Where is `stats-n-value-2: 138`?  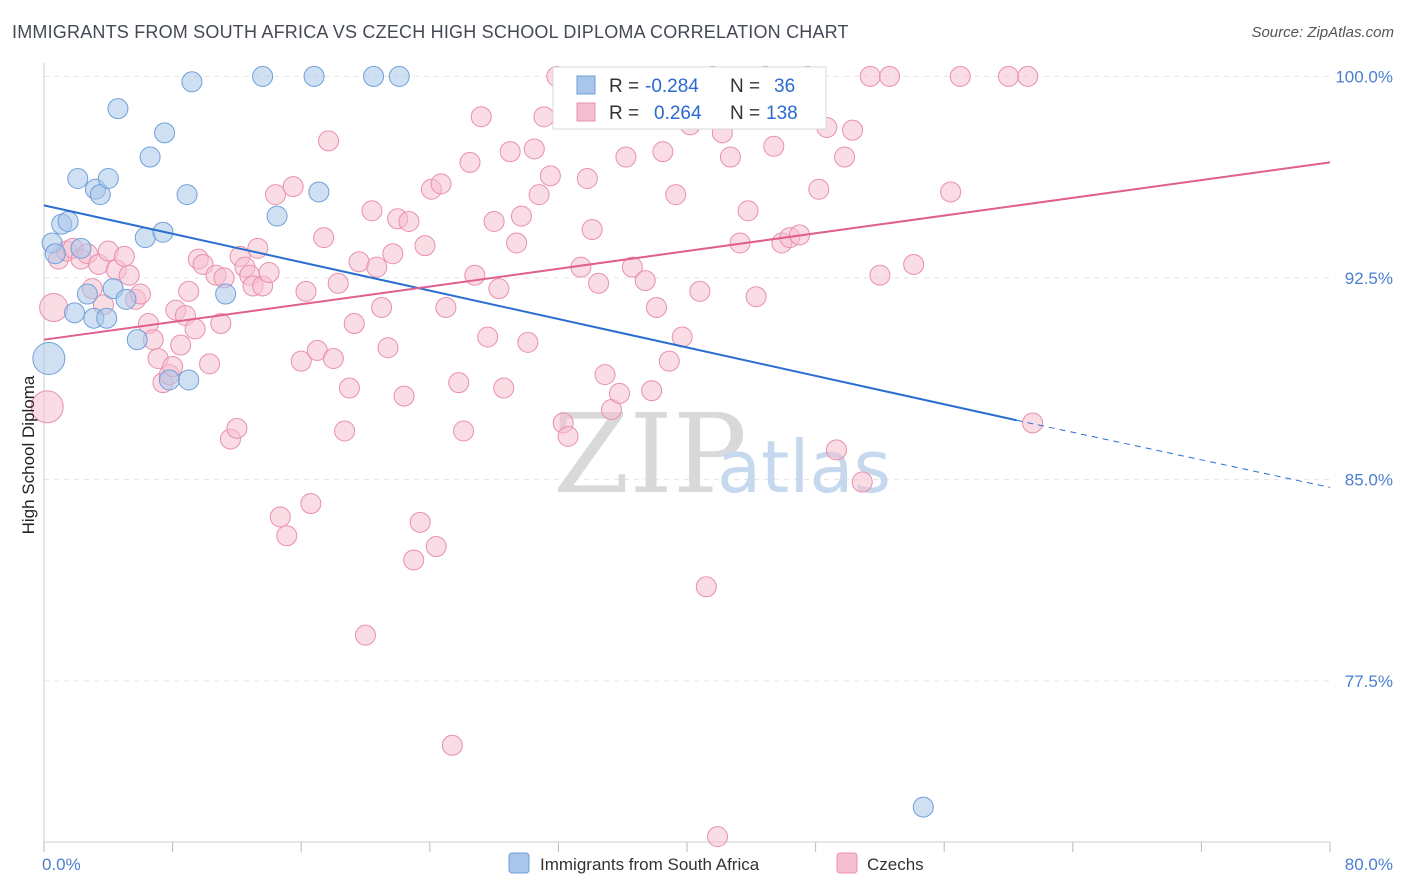 stats-n-value-2: 138 is located at coordinates (782, 113).